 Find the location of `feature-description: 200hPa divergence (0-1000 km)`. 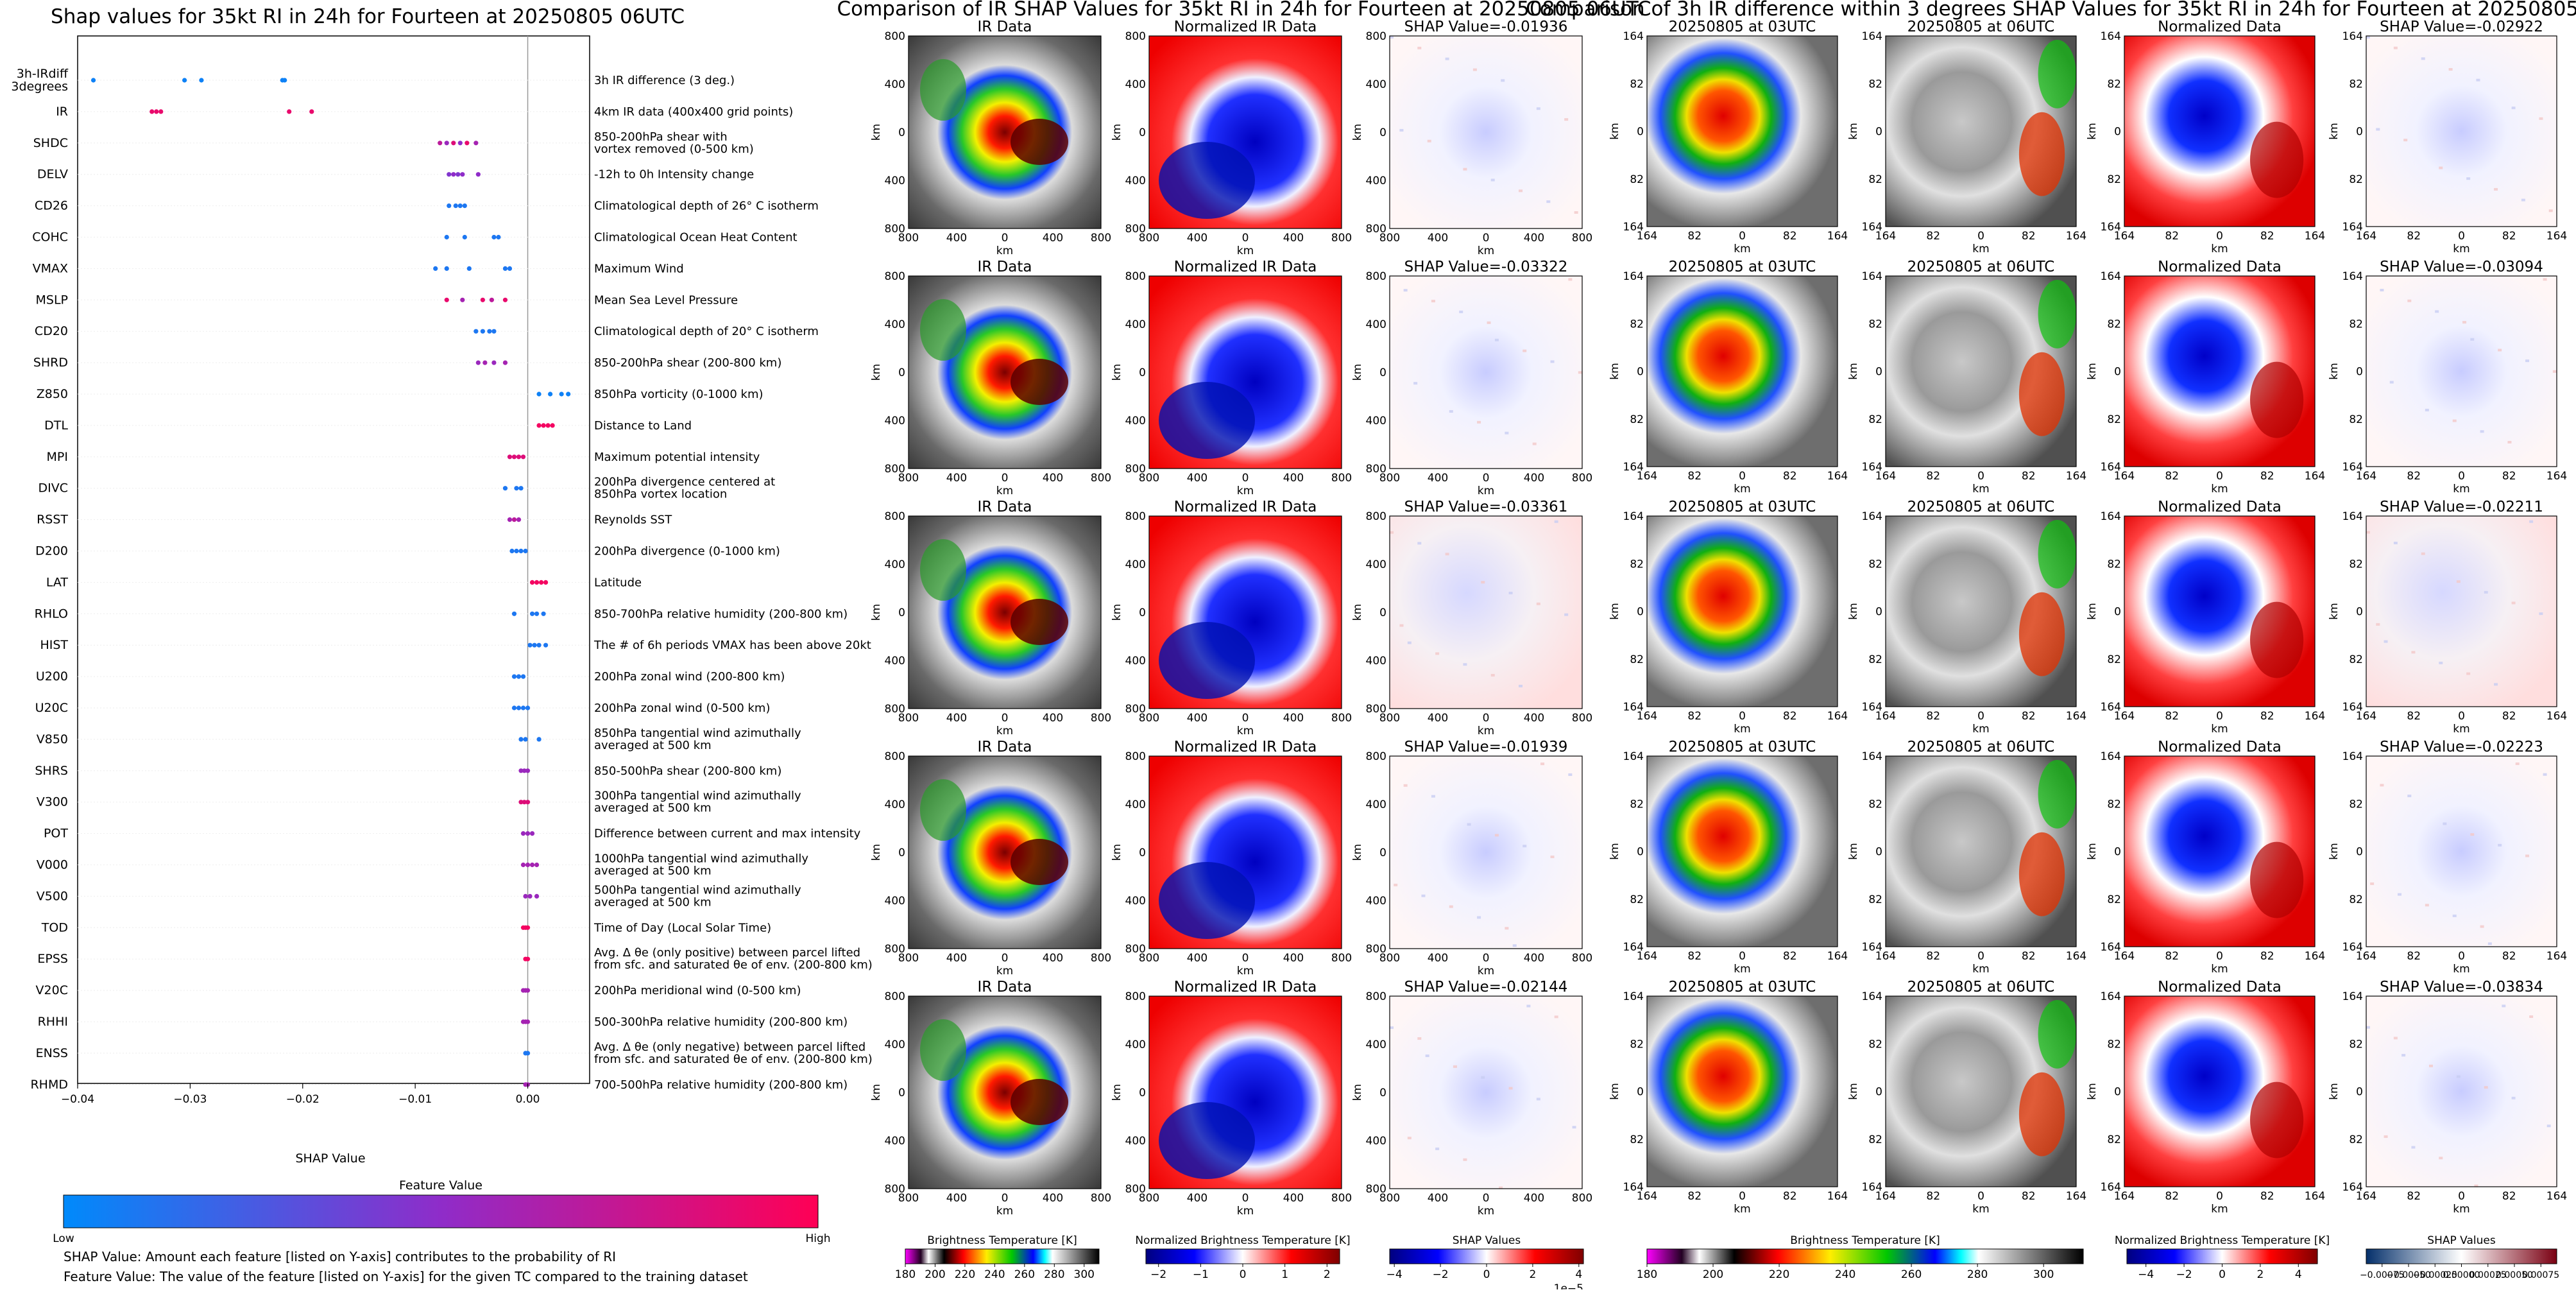

feature-description: 200hPa divergence (0-1000 km) is located at coordinates (687, 551).